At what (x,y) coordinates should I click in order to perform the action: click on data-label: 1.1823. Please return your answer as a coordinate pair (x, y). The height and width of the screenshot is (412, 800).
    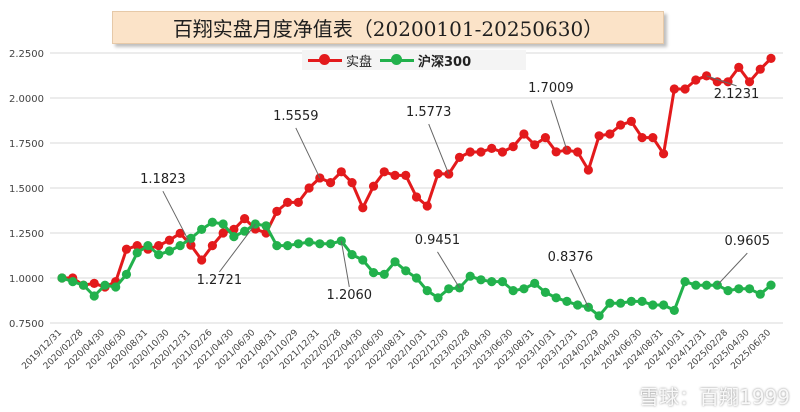
    Looking at the image, I should click on (163, 179).